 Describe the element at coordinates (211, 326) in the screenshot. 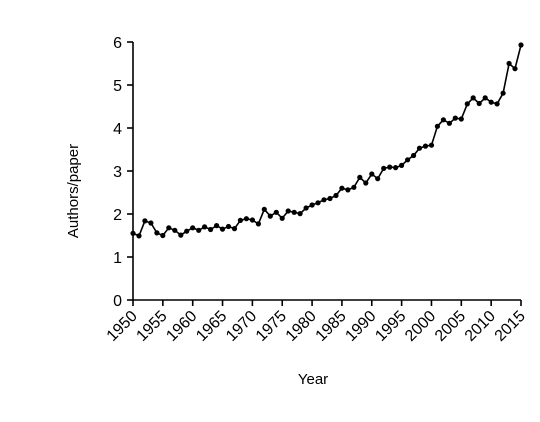

I see `x-tick-label: 1965` at that location.